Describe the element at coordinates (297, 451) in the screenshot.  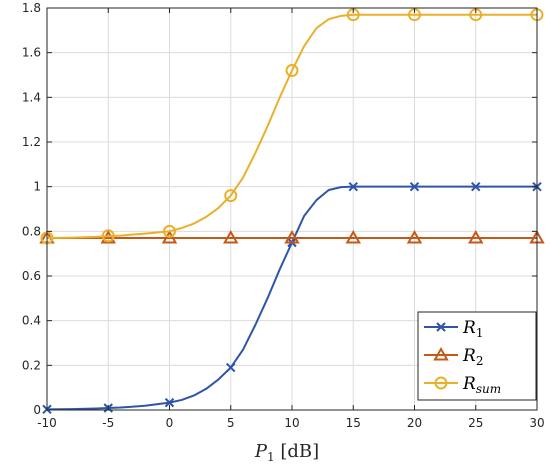
I see `x-axis-label-unit: [dB]` at that location.